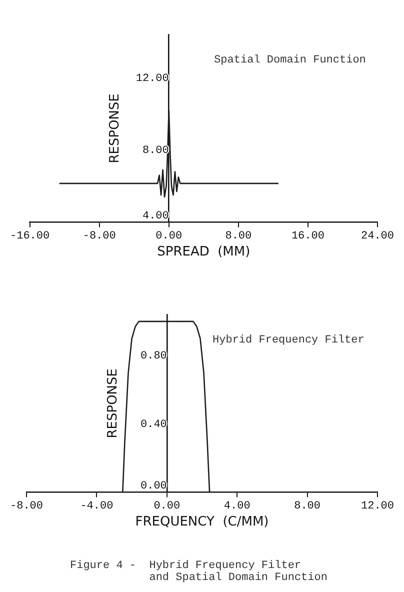 Image resolution: width=404 pixels, height=592 pixels. Describe the element at coordinates (290, 60) in the screenshot. I see `text: Spatial Domain Function` at that location.